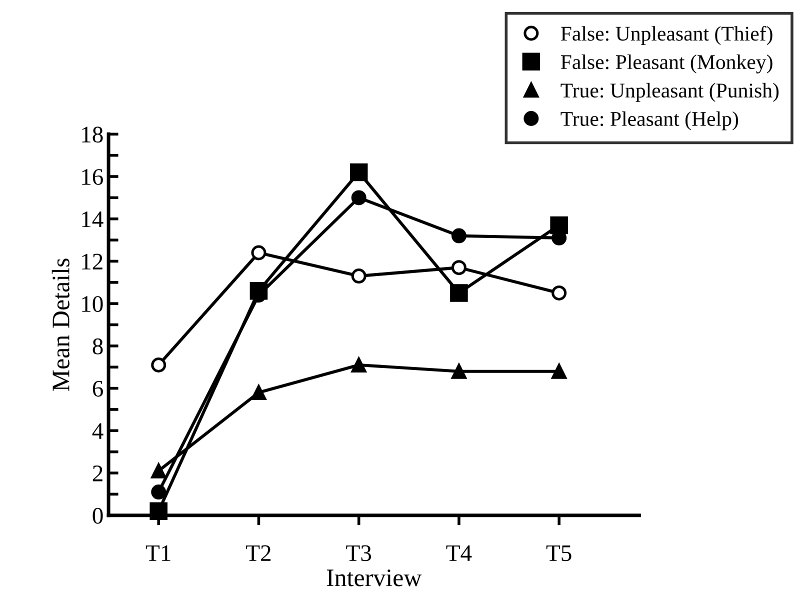 The image size is (804, 591). What do you see at coordinates (158, 553) in the screenshot?
I see `x-tick-label: T1` at bounding box center [158, 553].